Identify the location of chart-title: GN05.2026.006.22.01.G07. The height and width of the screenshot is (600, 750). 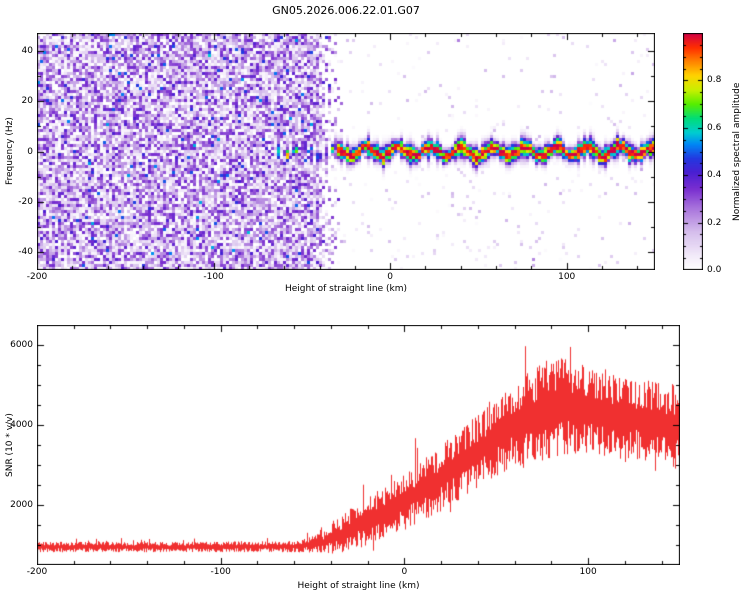
(346, 10).